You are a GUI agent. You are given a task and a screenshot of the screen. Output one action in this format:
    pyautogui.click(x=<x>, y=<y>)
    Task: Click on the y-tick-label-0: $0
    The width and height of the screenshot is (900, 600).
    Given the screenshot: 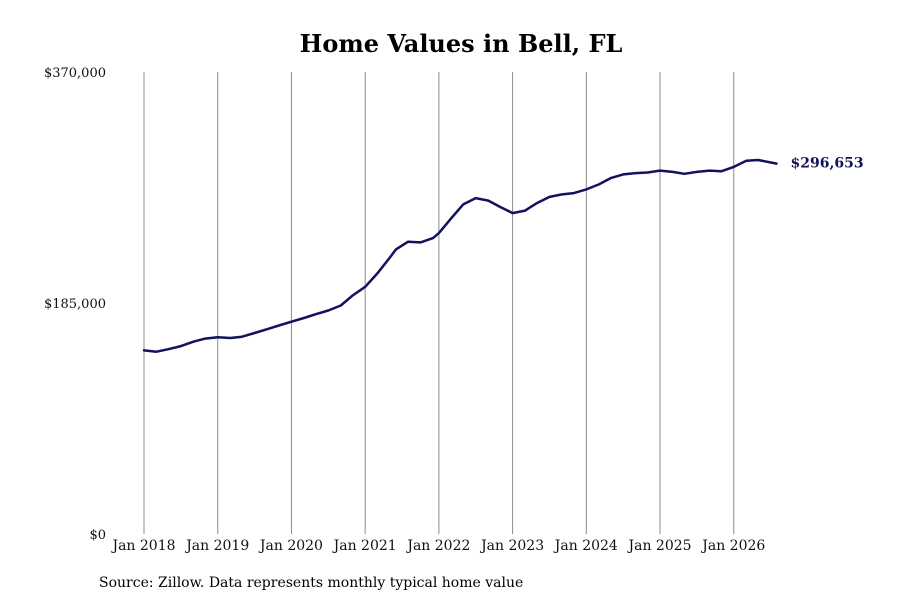 What is the action you would take?
    pyautogui.click(x=97, y=535)
    